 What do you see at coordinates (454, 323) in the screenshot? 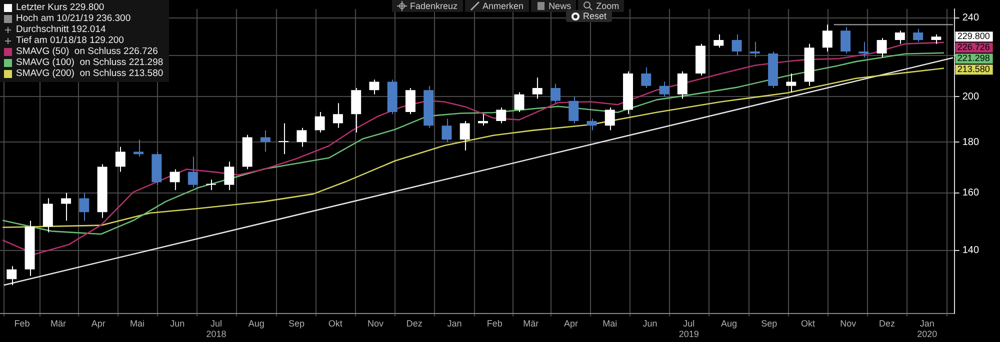
I see `x-tick-label: Jan` at bounding box center [454, 323].